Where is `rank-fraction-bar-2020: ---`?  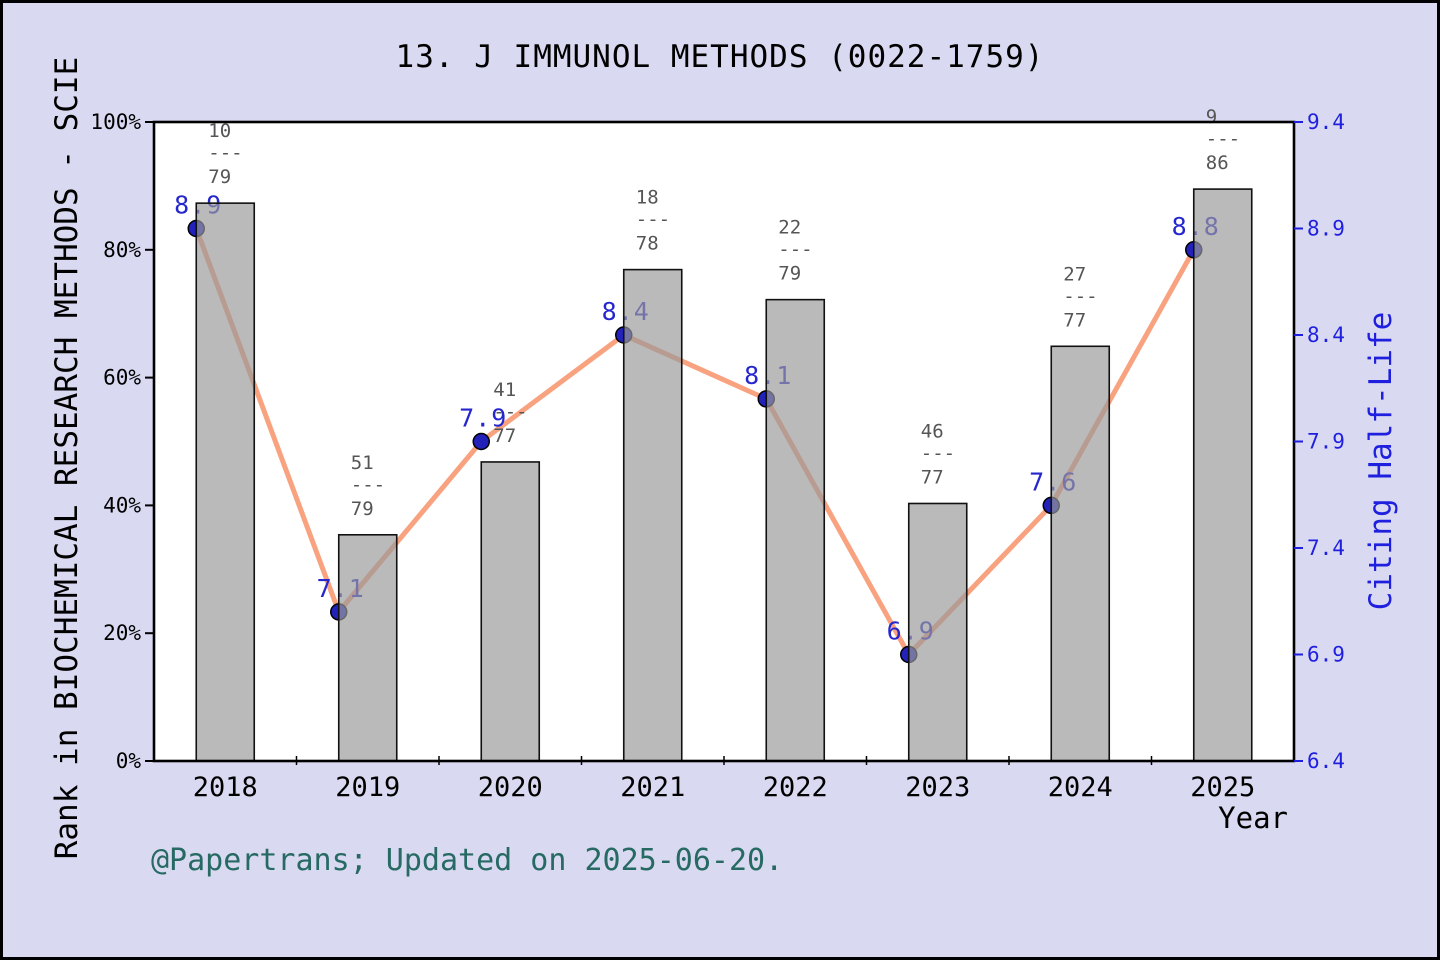 rank-fraction-bar-2020: --- is located at coordinates (510, 412).